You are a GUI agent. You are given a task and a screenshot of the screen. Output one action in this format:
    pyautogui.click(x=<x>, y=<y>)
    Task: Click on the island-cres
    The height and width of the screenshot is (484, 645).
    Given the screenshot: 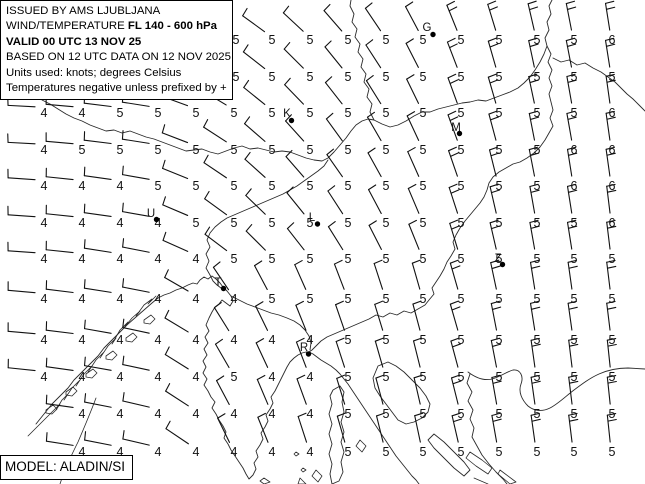 What is the action you would take?
    pyautogui.click(x=336, y=434)
    